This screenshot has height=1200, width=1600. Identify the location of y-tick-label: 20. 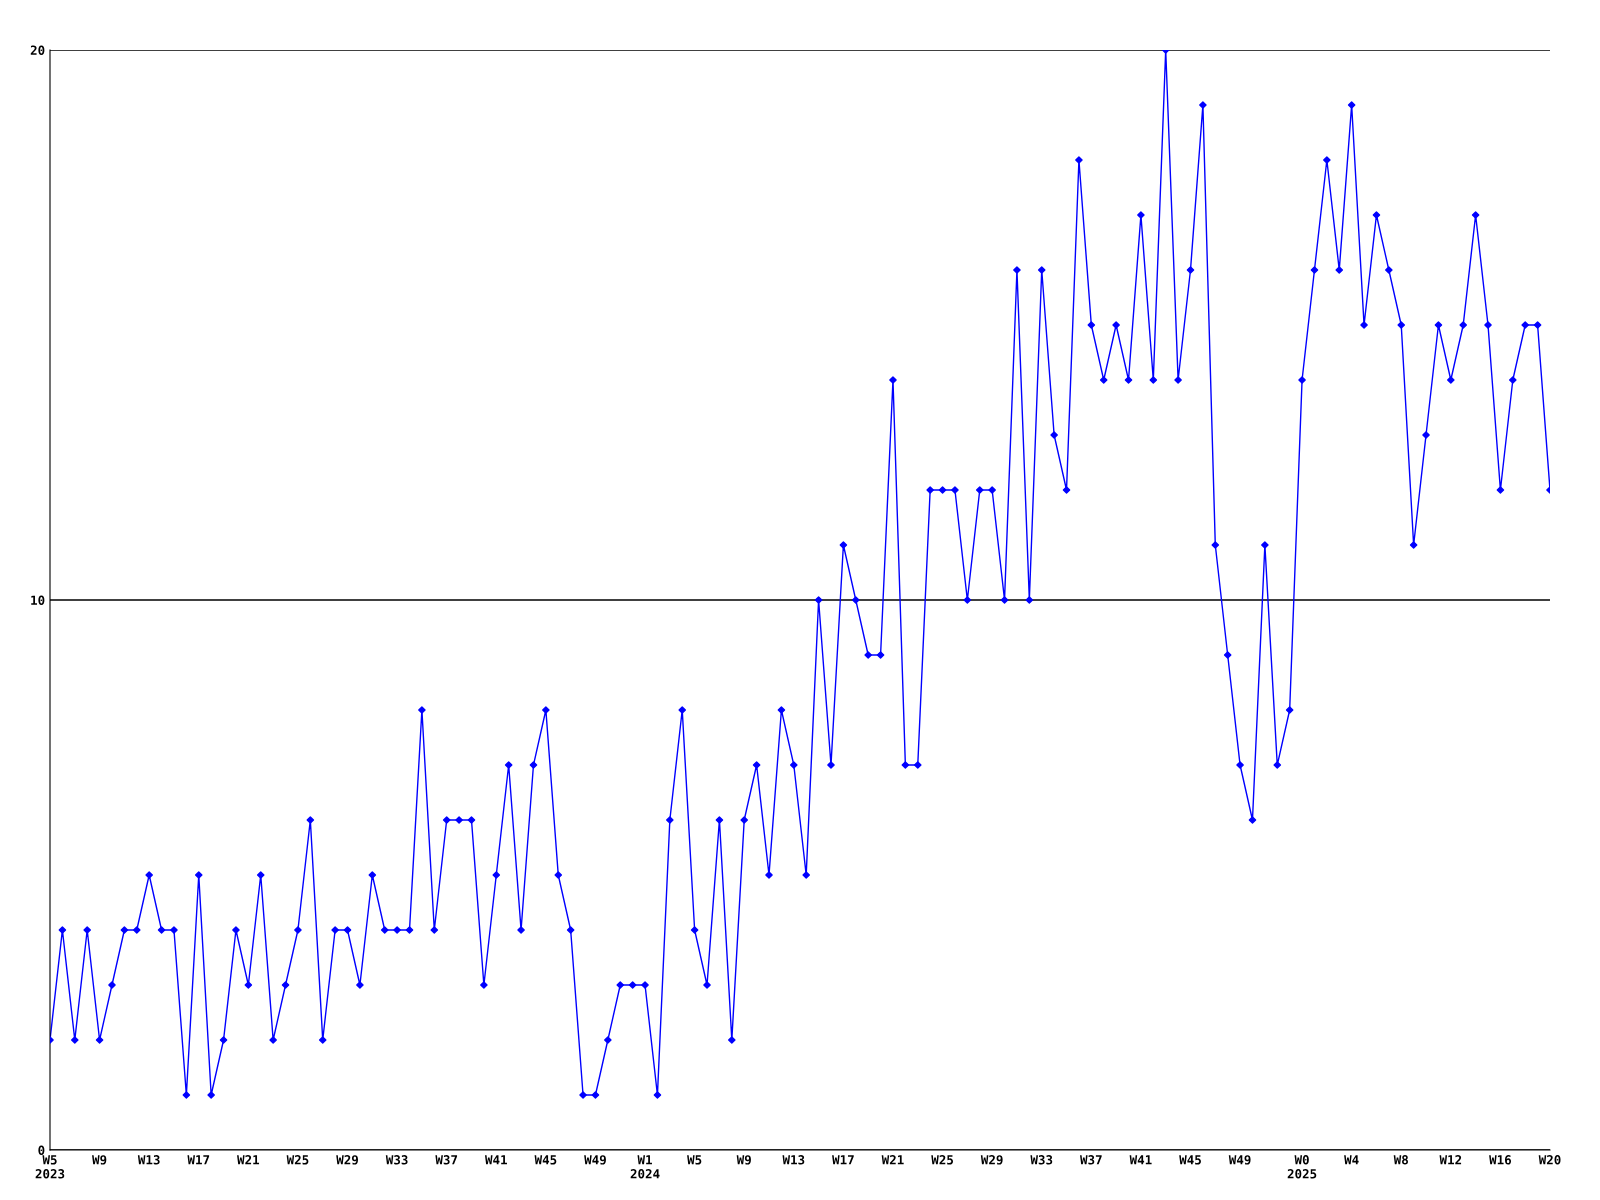
(37, 50).